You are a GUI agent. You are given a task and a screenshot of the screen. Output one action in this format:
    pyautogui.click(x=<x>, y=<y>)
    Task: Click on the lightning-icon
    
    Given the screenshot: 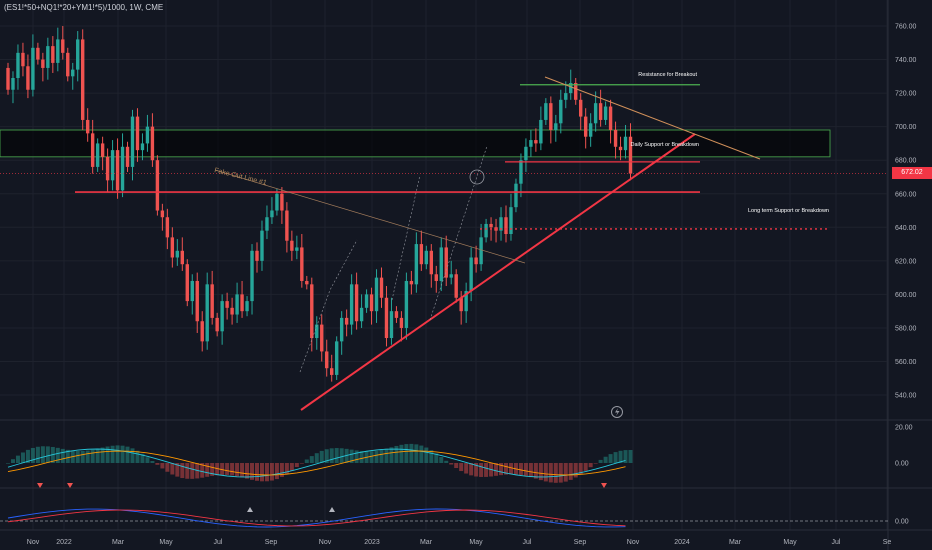 What is the action you would take?
    pyautogui.click(x=617, y=412)
    